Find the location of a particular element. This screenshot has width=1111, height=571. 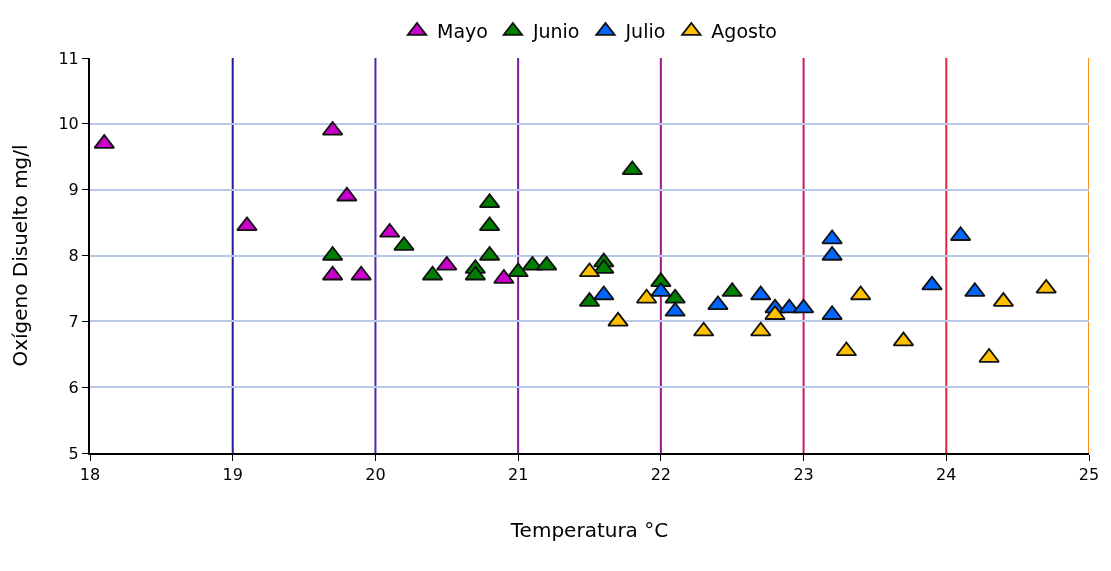

legend-label: Agosto is located at coordinates (744, 31).